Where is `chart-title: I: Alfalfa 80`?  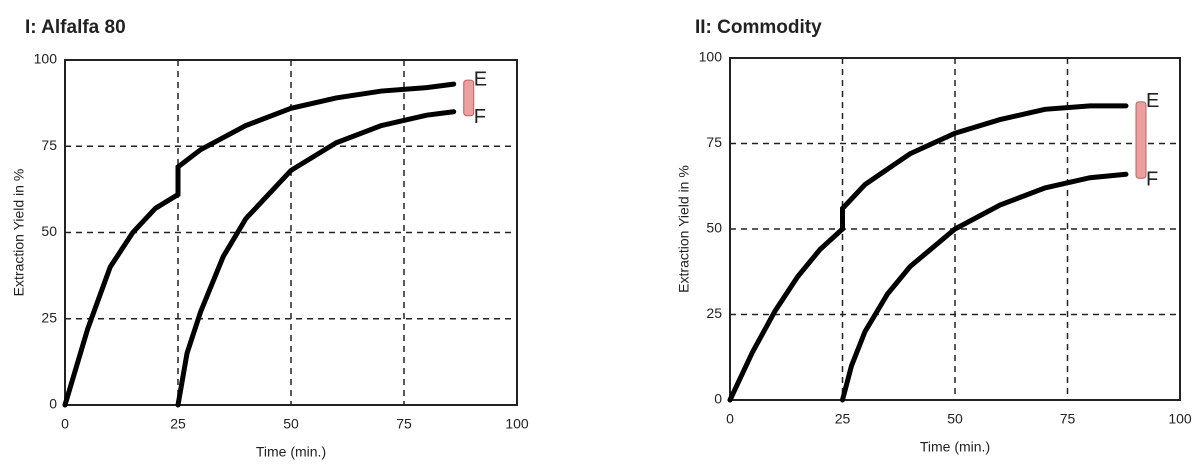
chart-title: I: Alfalfa 80 is located at coordinates (75, 27).